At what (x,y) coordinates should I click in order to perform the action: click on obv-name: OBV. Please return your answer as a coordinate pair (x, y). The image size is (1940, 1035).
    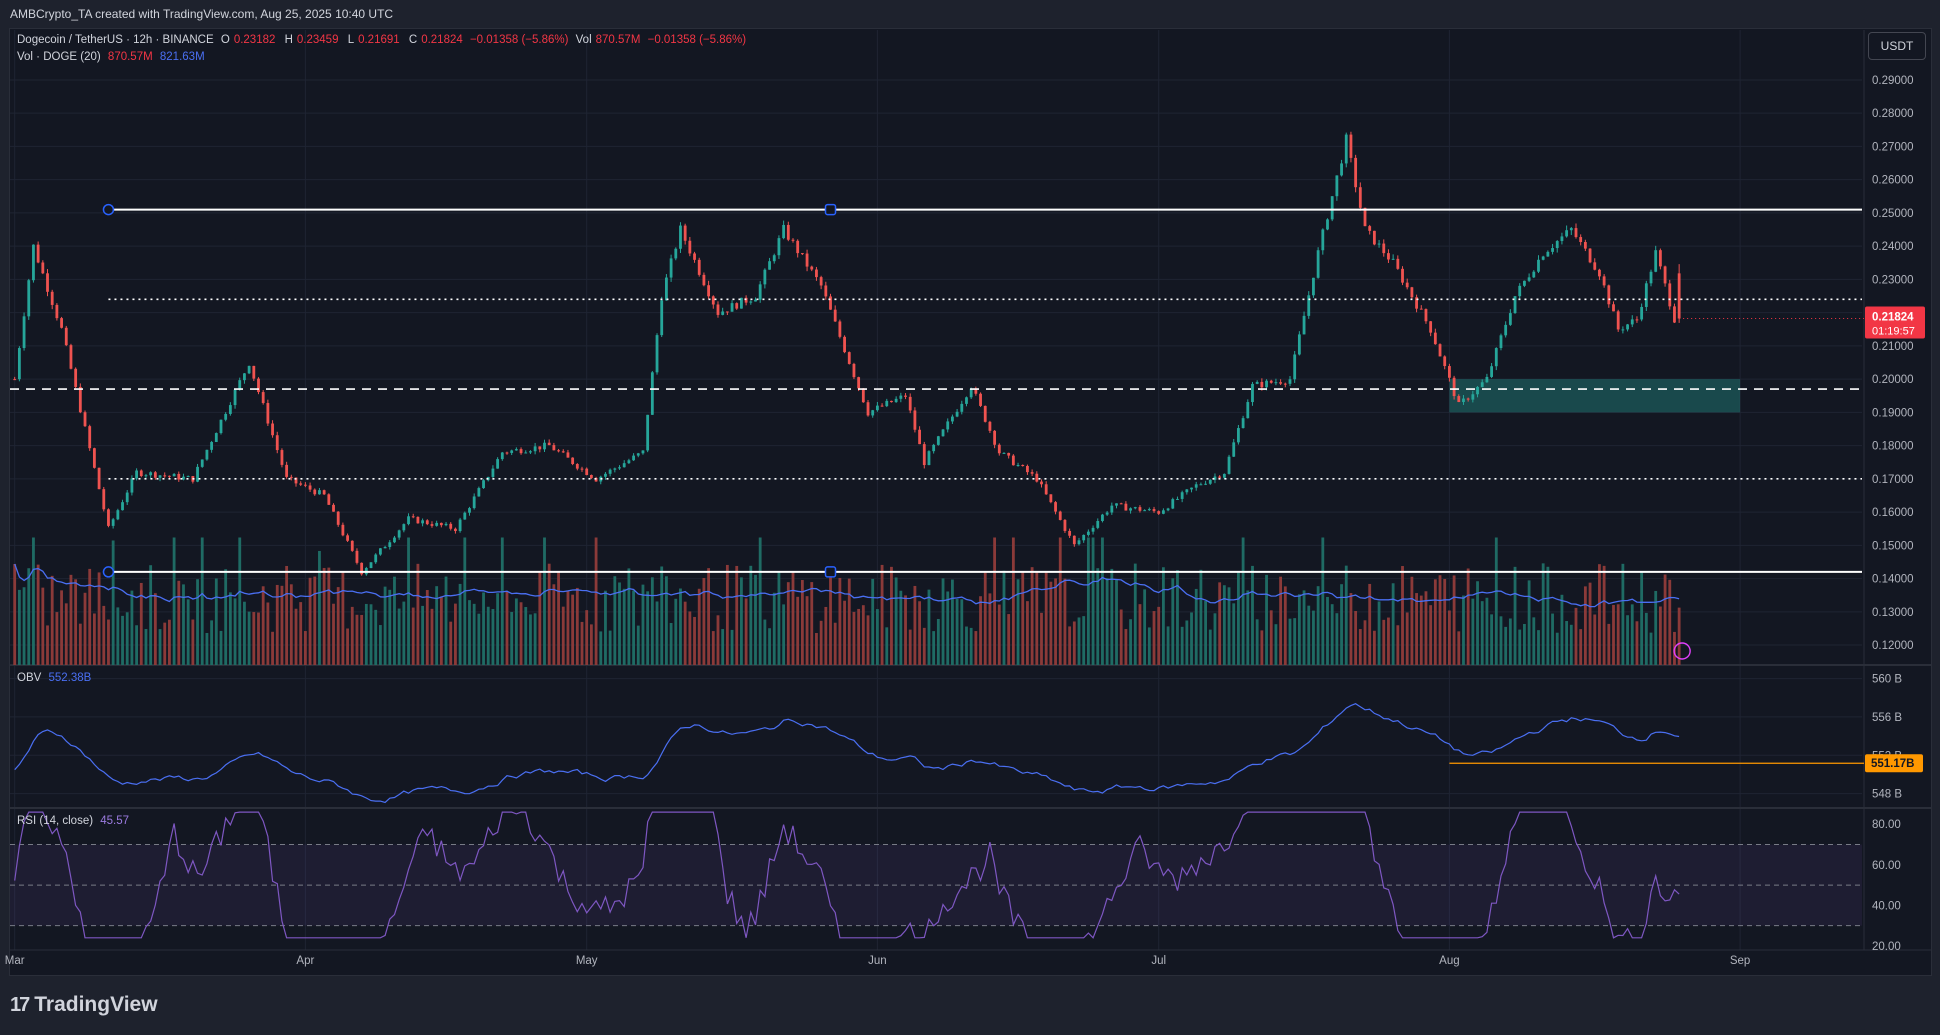
    Looking at the image, I should click on (29, 678).